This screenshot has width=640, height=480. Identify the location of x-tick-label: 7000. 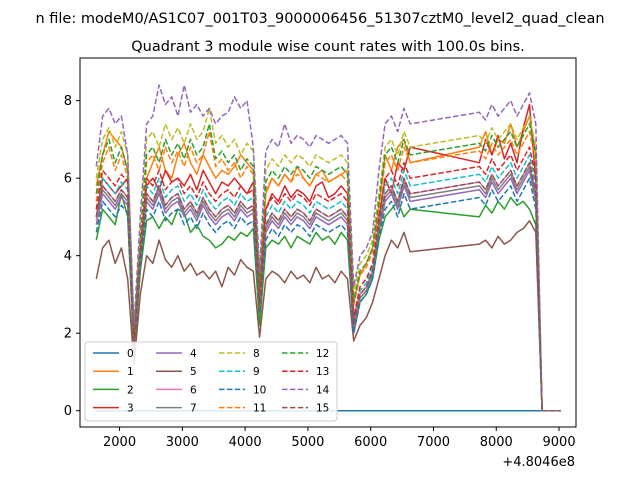
(433, 442).